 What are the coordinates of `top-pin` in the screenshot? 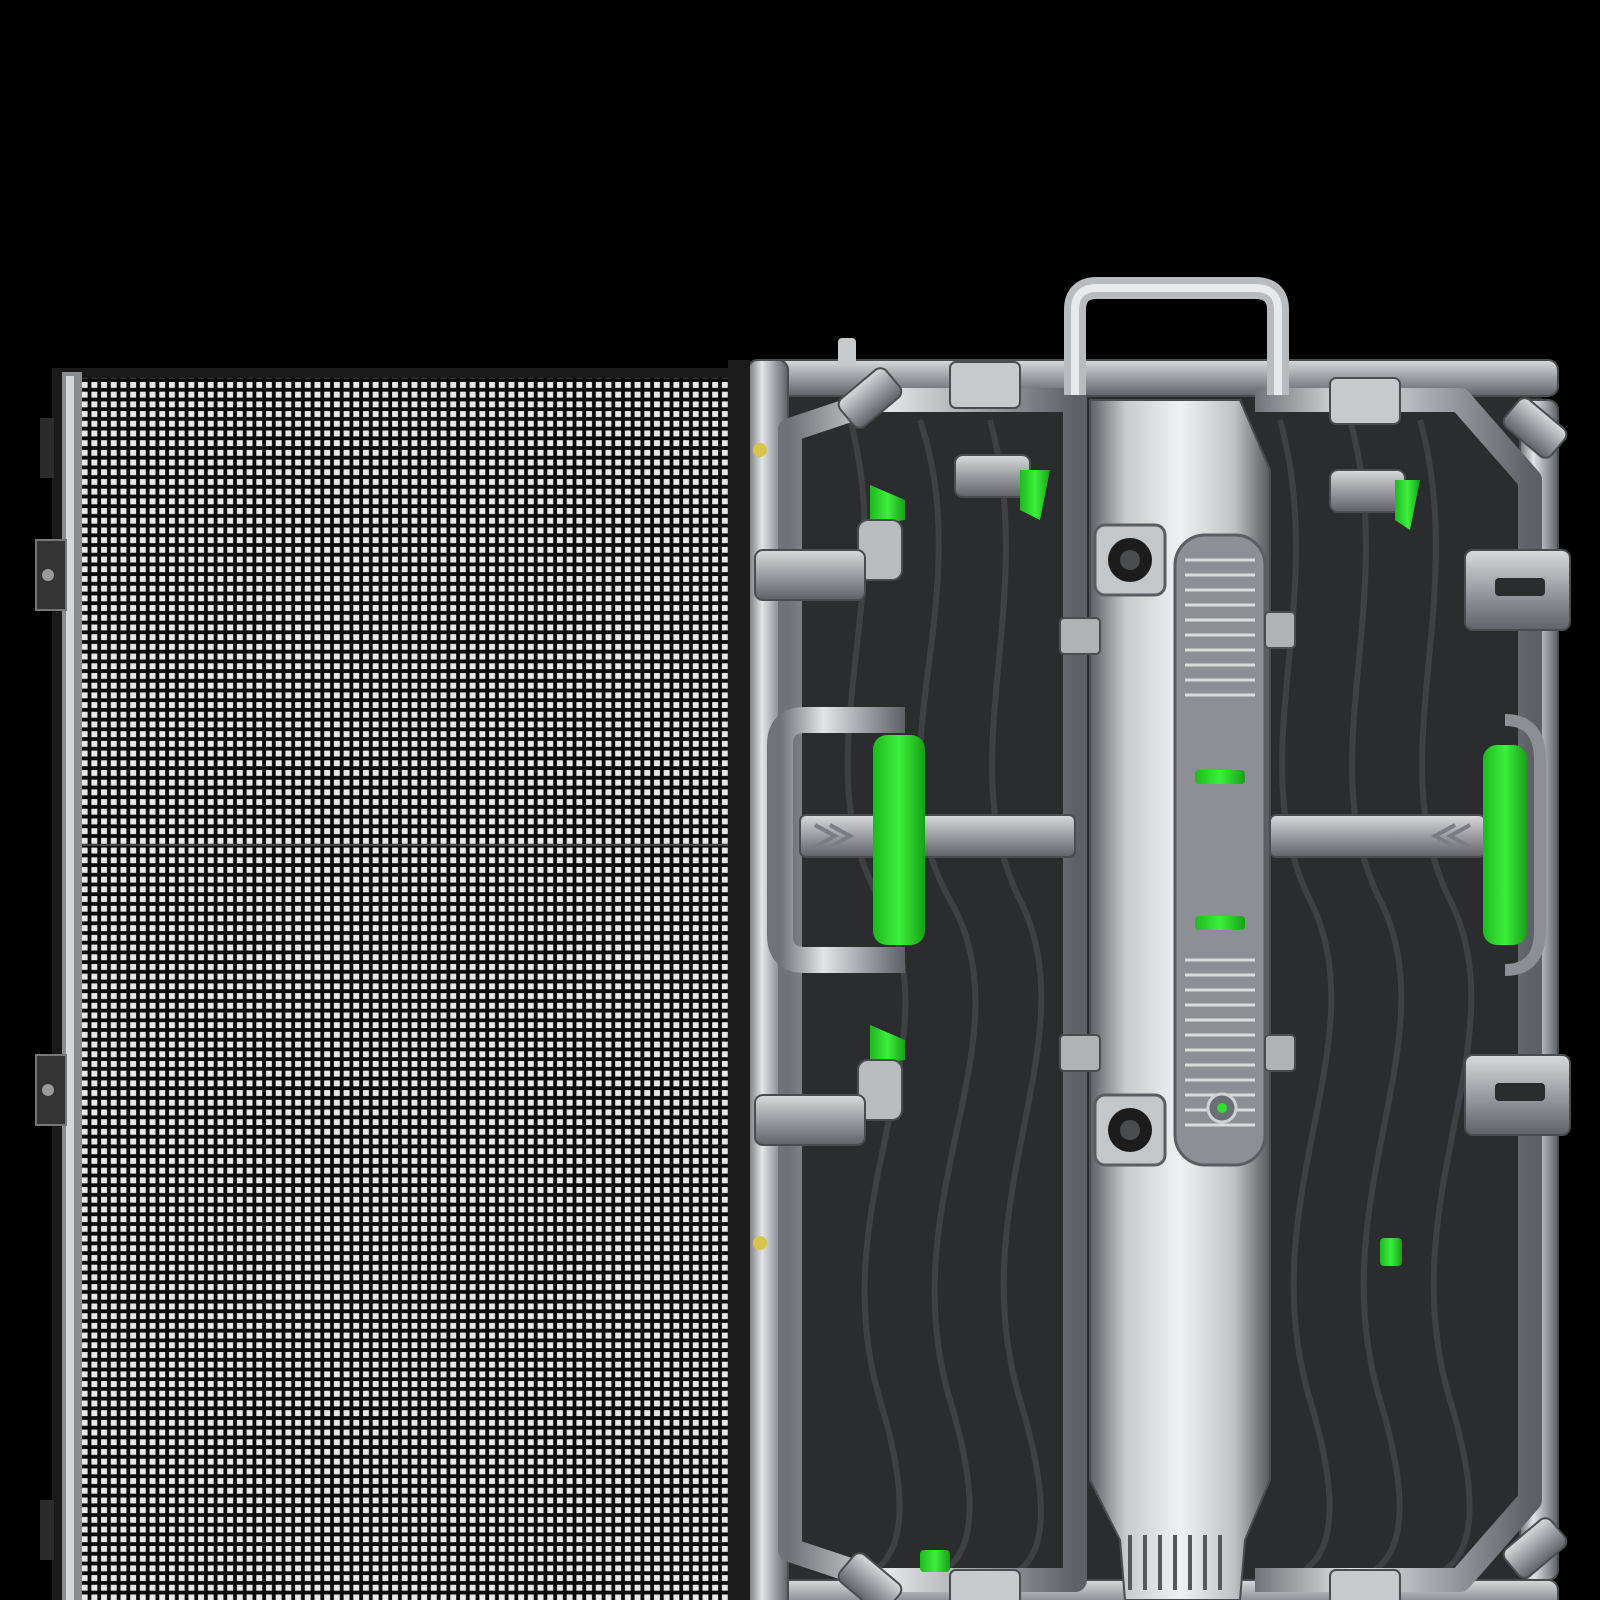 It's located at (847, 352).